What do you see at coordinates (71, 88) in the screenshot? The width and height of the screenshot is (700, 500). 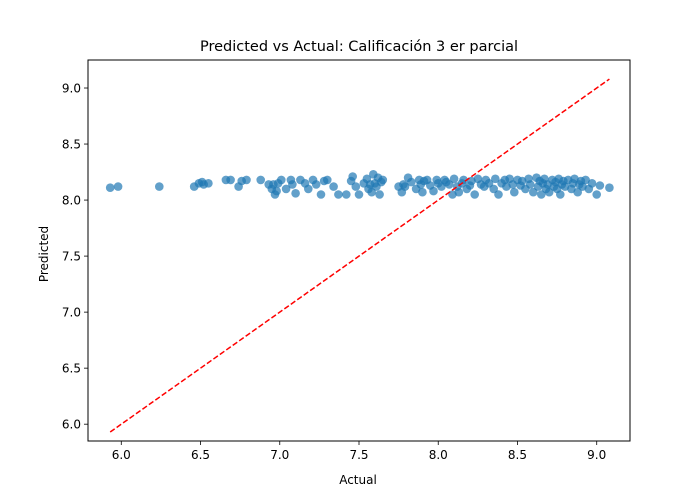 I see `y-tick-label: 9.0` at bounding box center [71, 88].